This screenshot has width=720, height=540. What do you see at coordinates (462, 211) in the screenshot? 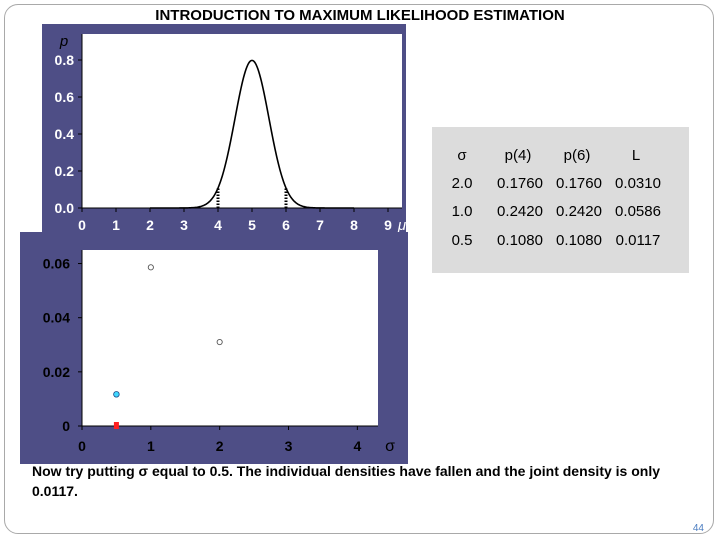
I see `table-cell: 1.0` at bounding box center [462, 211].